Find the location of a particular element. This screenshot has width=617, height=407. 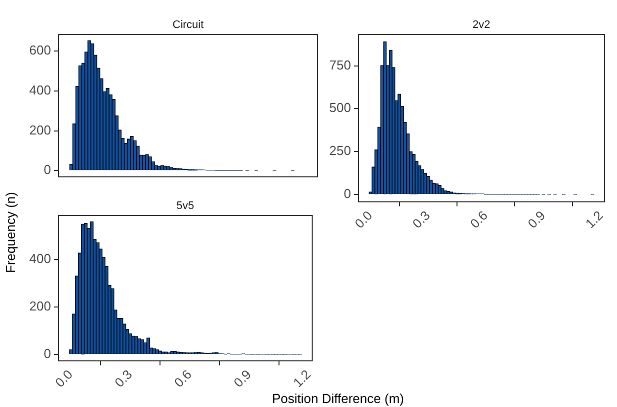

y-tick-label: 600 is located at coordinates (40, 50).